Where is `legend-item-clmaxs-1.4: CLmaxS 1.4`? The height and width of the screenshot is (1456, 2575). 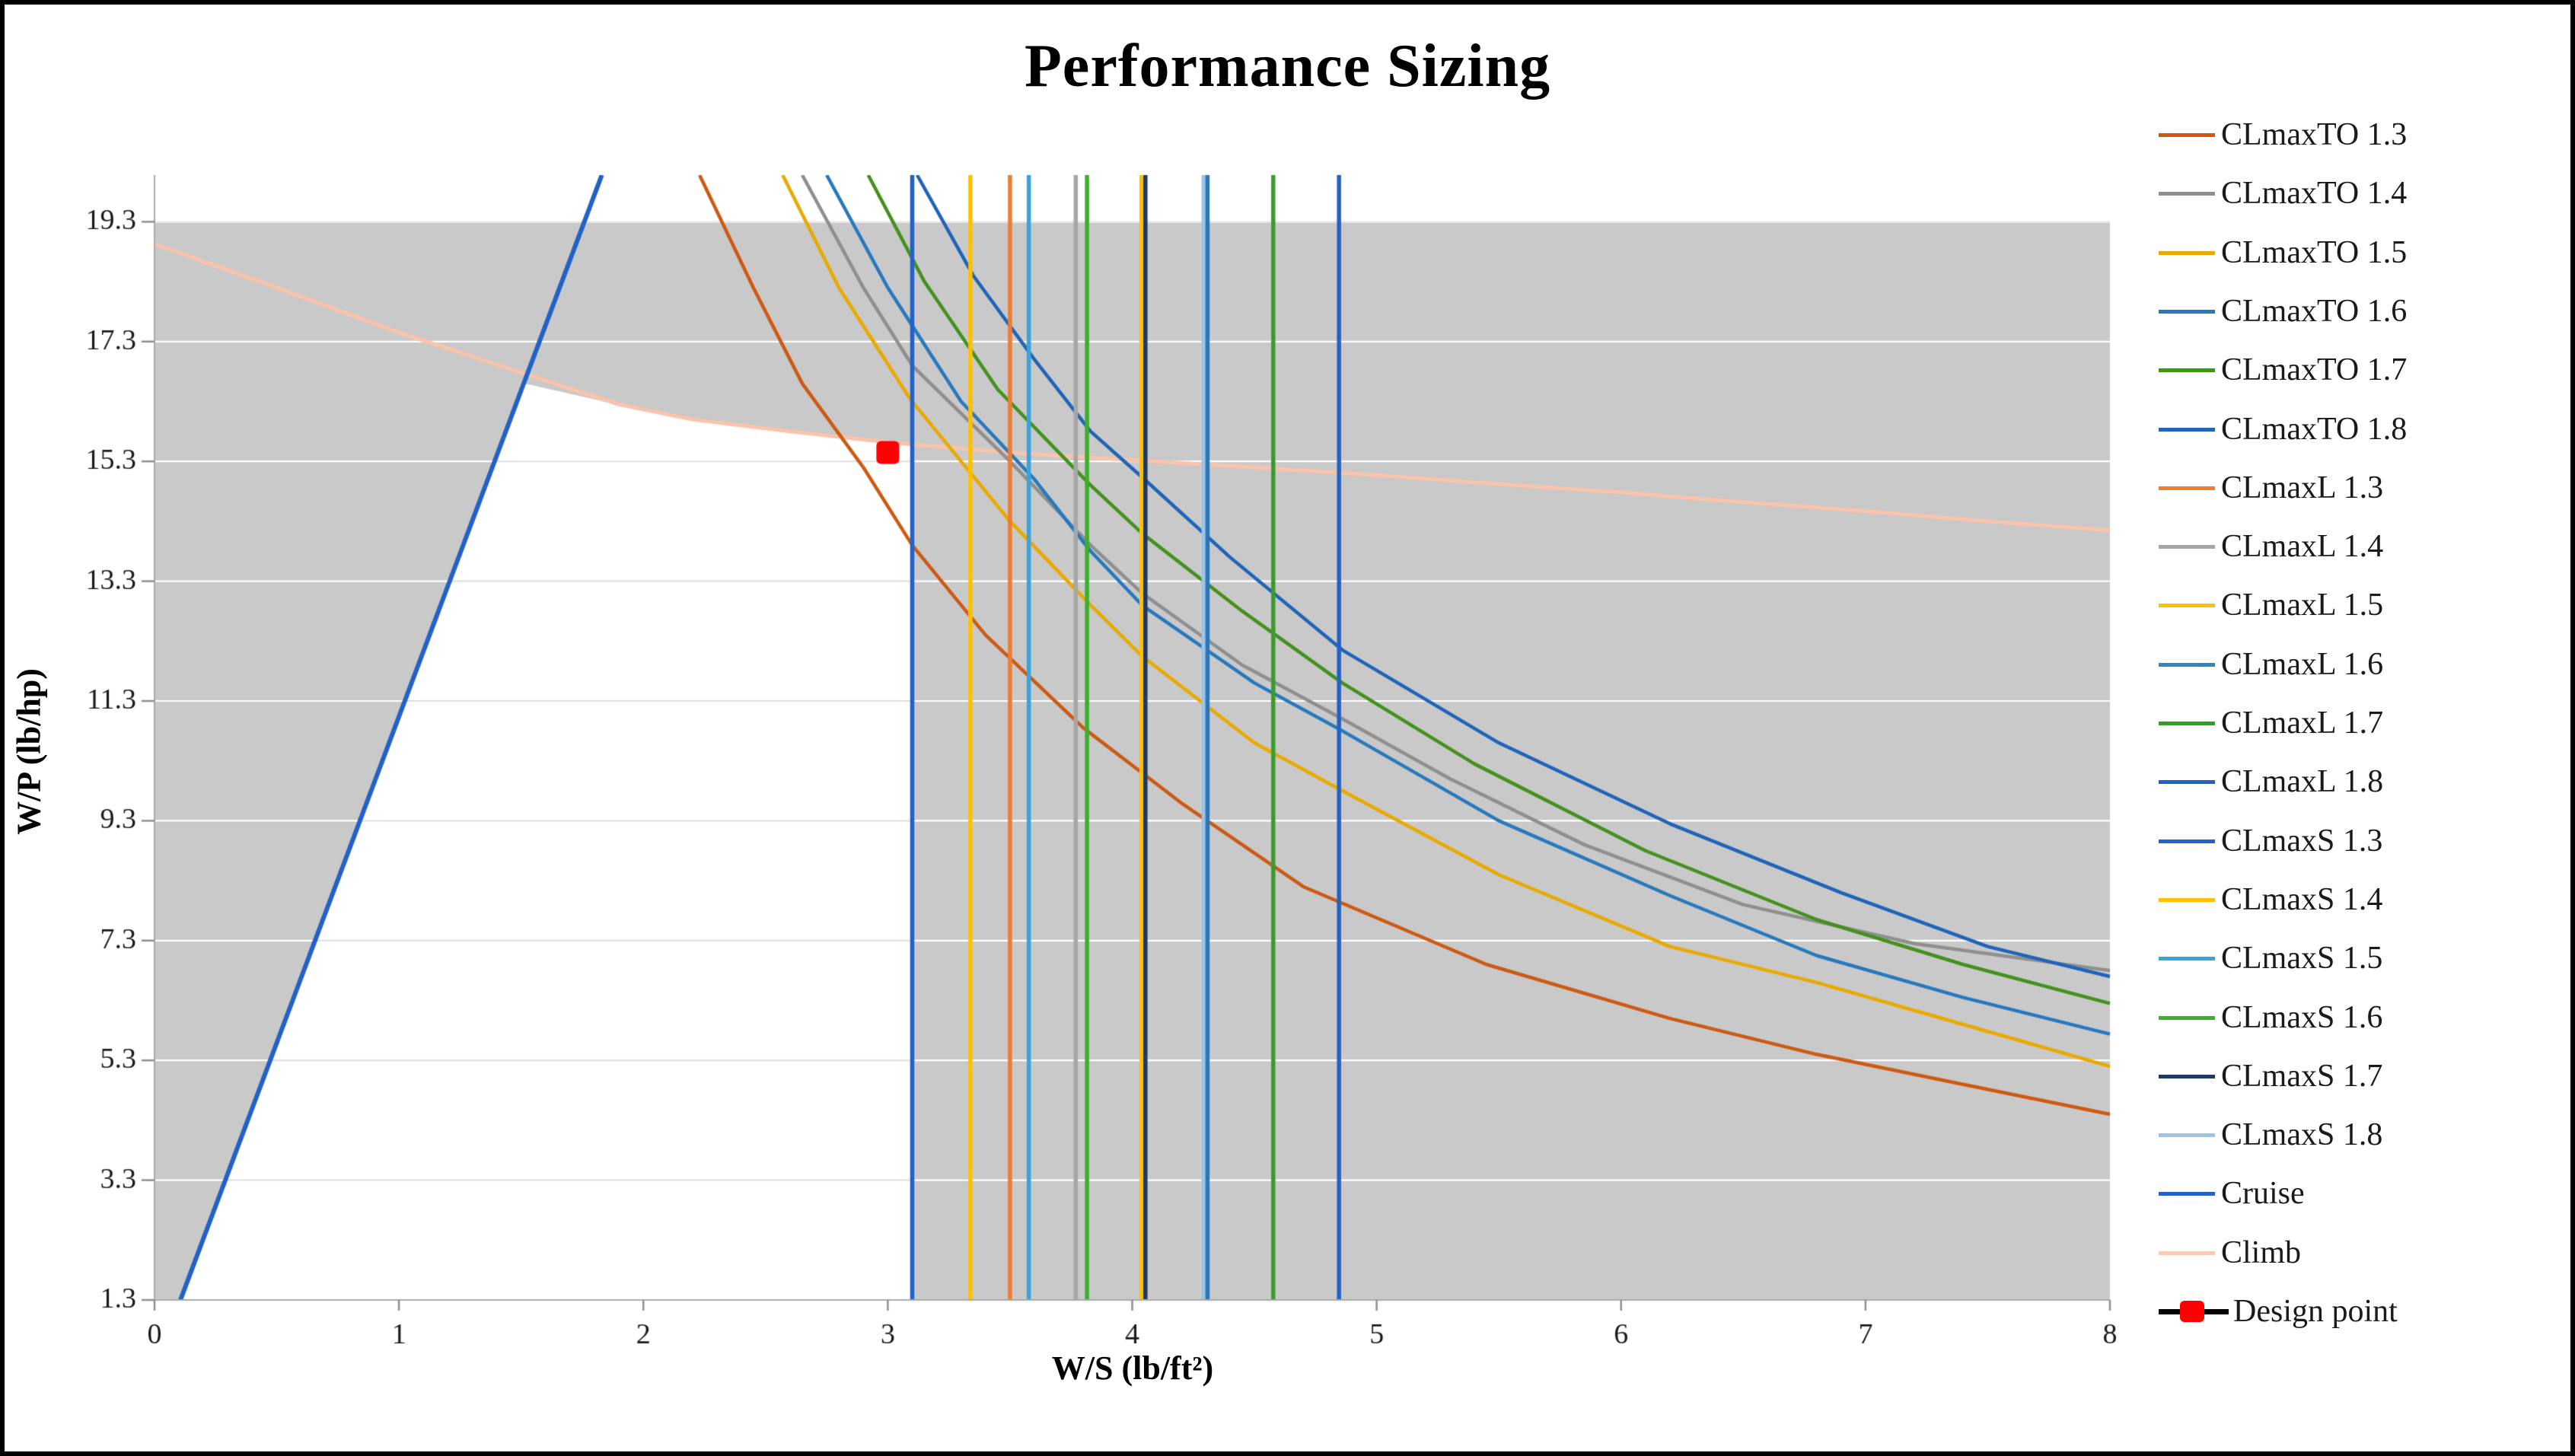
legend-item-clmaxs-1.4: CLmaxS 1.4 is located at coordinates (2270, 899).